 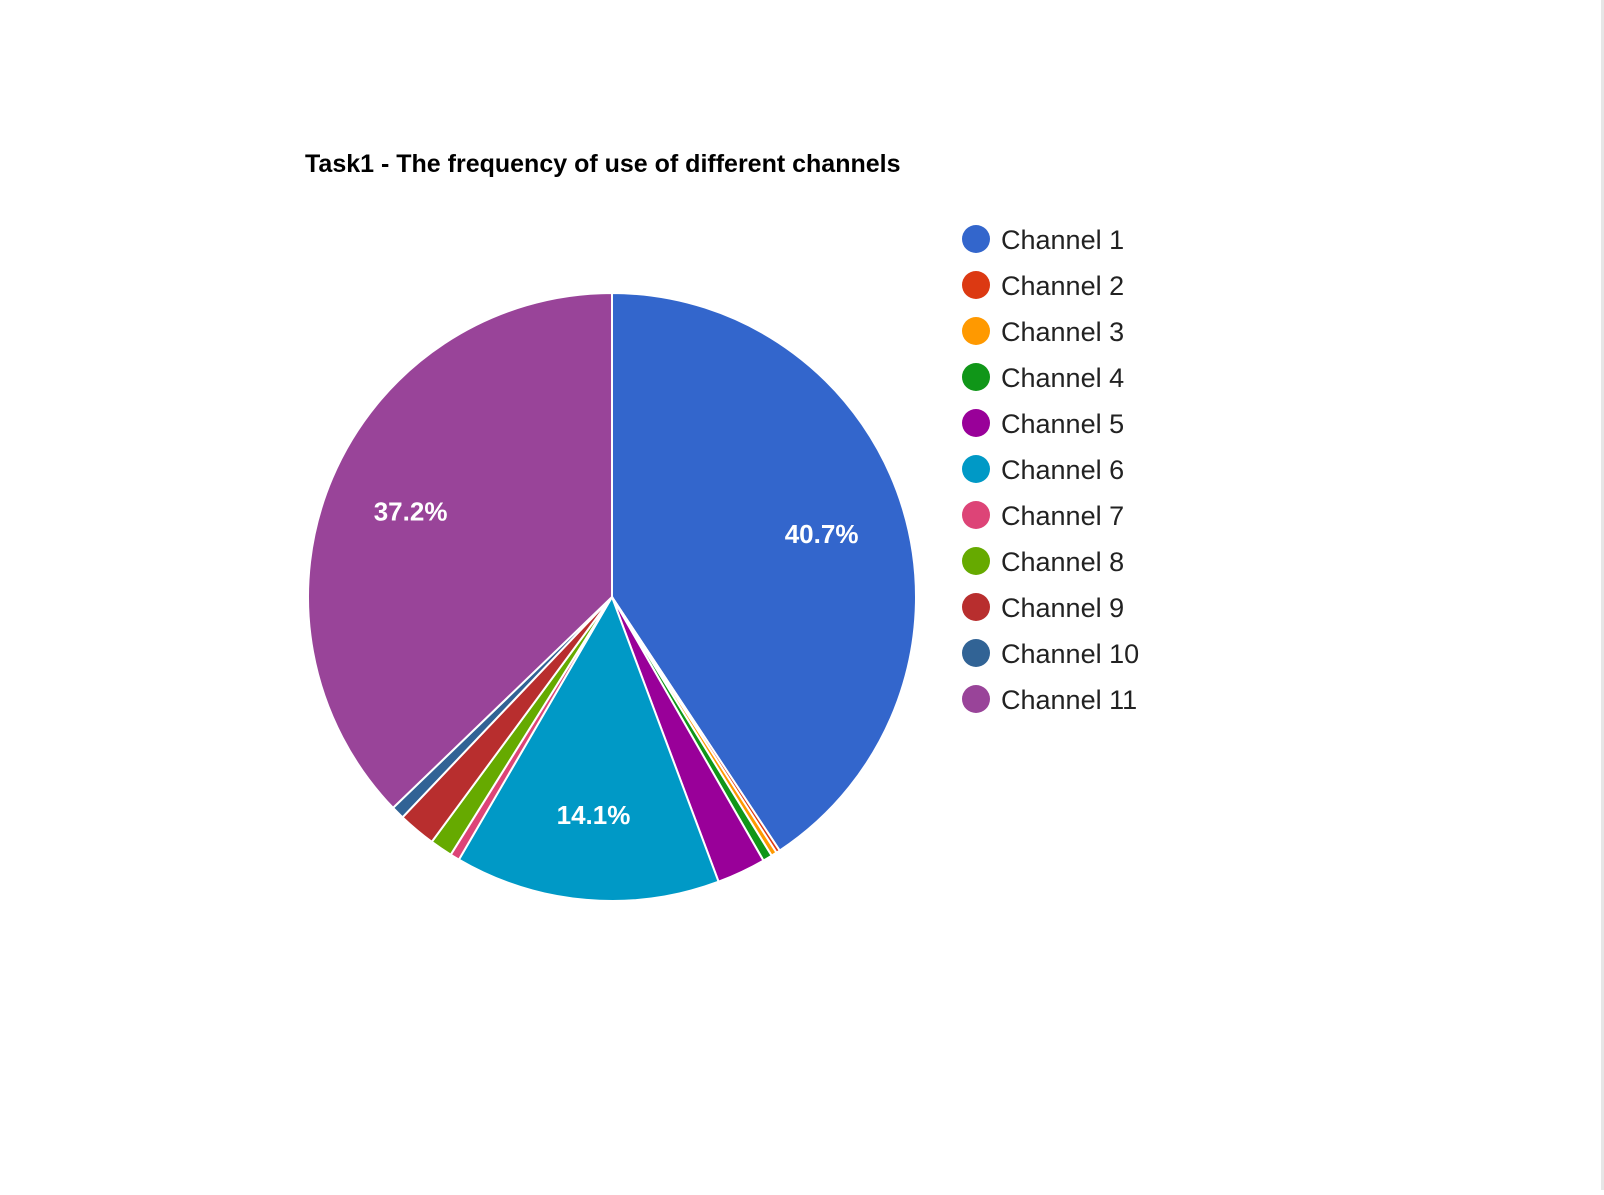 I want to click on legend-label-channel-2: Channel 2, so click(x=1062, y=286).